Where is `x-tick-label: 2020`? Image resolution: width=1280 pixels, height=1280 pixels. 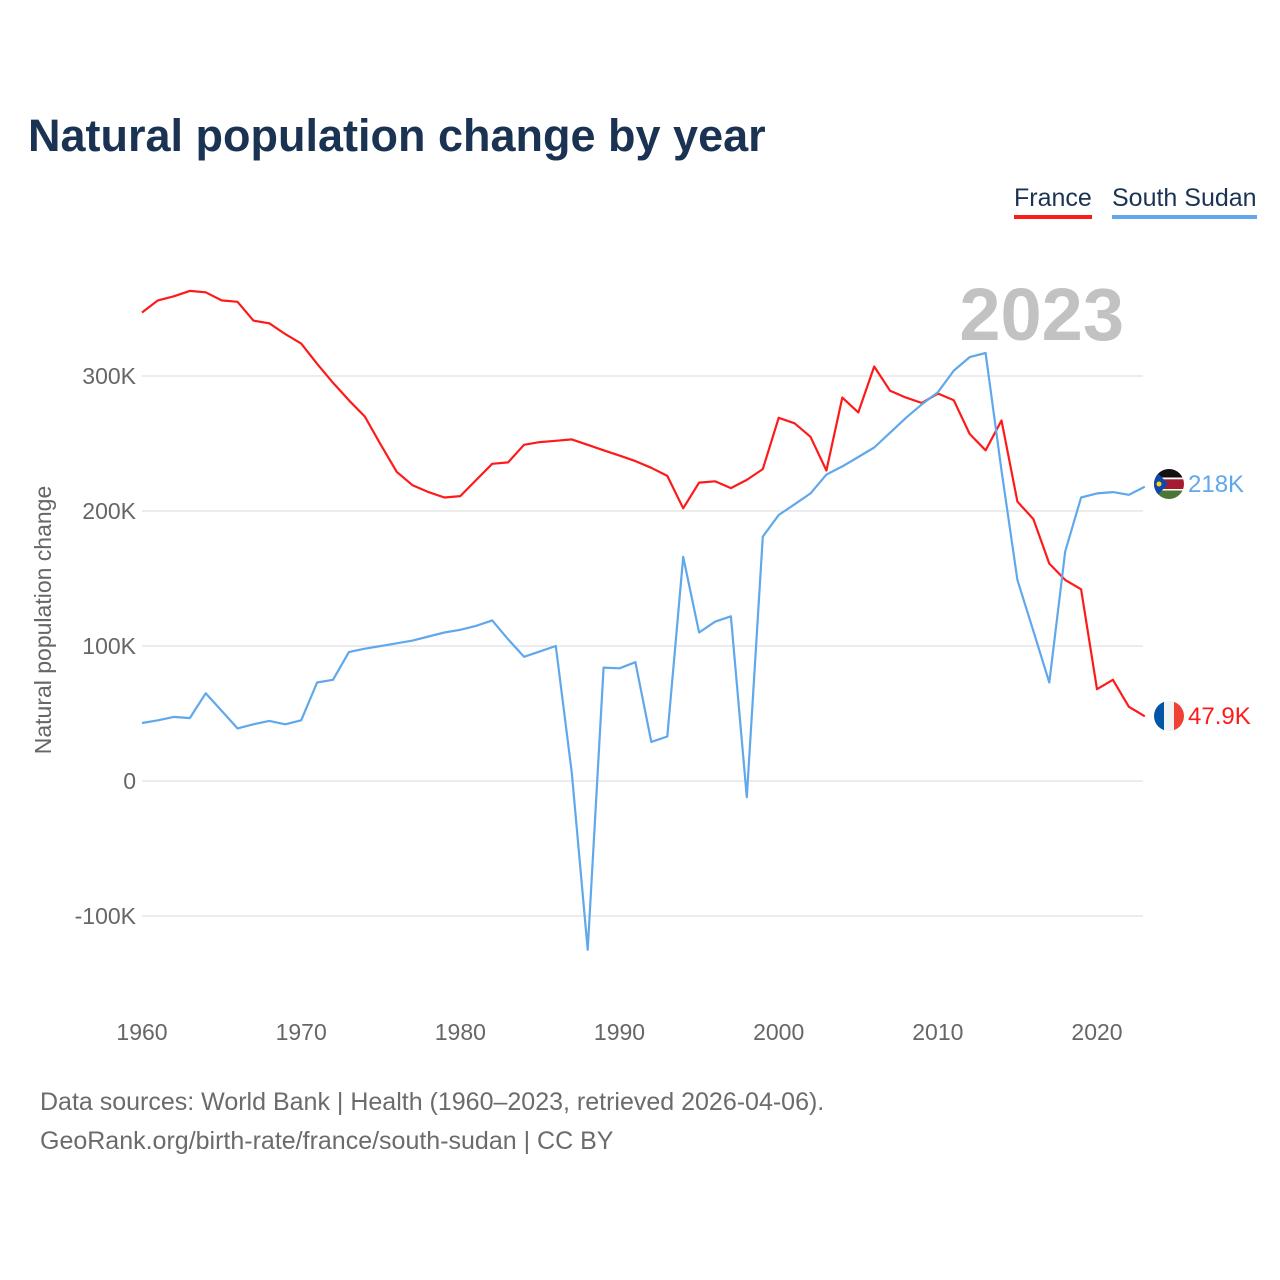
x-tick-label: 2020 is located at coordinates (1096, 1032).